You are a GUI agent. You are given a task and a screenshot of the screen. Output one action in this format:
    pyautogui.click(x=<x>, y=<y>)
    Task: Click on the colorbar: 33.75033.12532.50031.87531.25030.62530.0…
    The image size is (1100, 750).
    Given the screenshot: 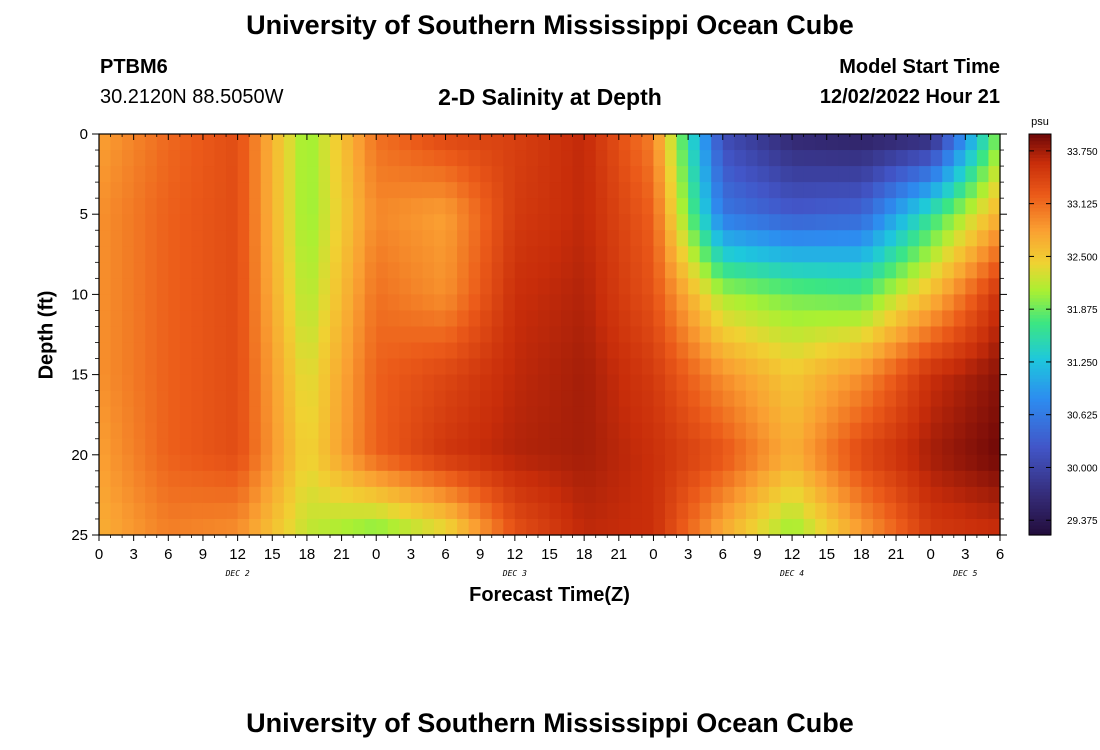 What is the action you would take?
    pyautogui.click(x=1063, y=326)
    